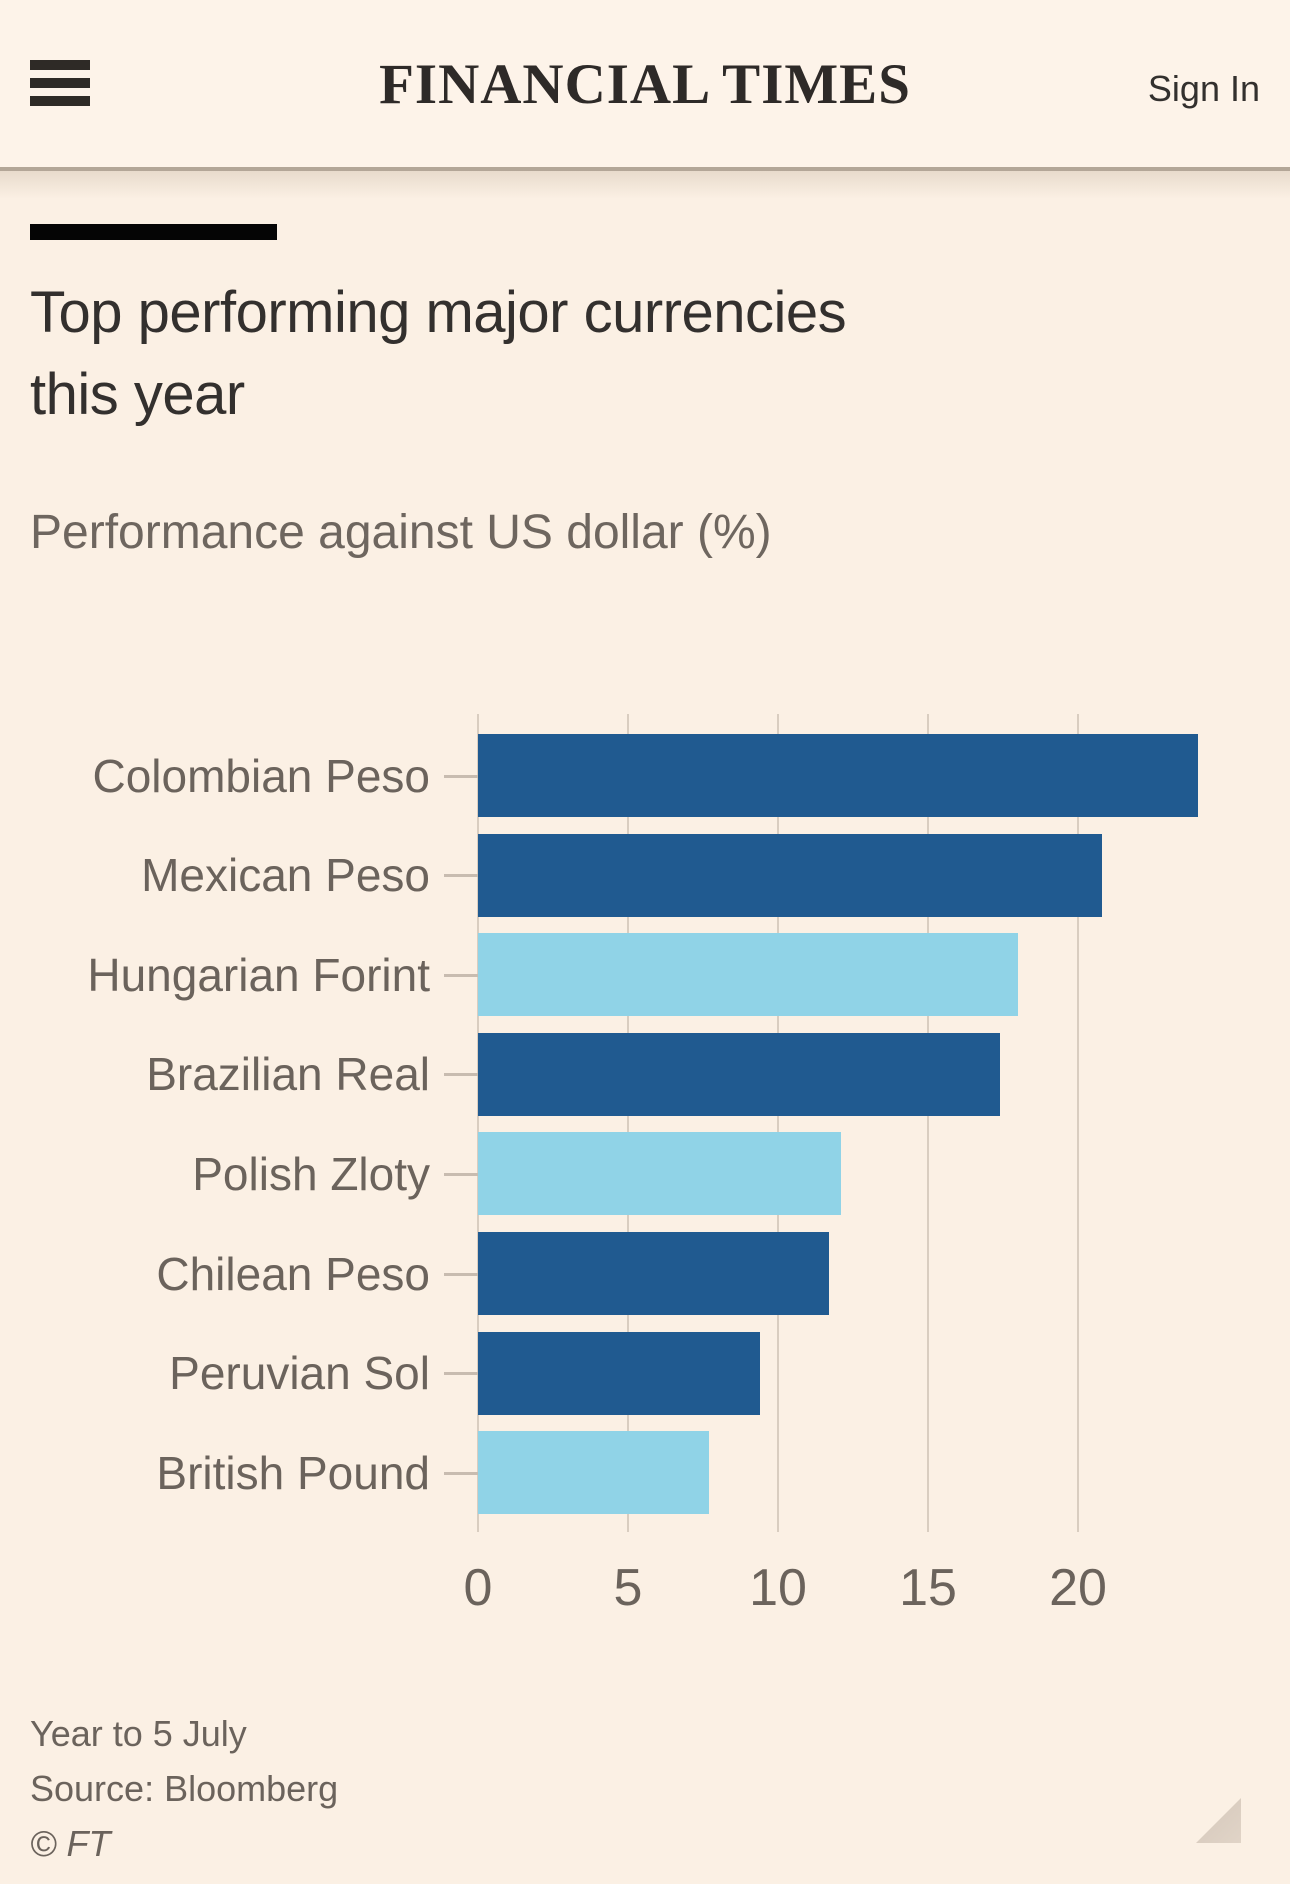  What do you see at coordinates (1203, 88) in the screenshot?
I see `sign-in-button: Sign In` at bounding box center [1203, 88].